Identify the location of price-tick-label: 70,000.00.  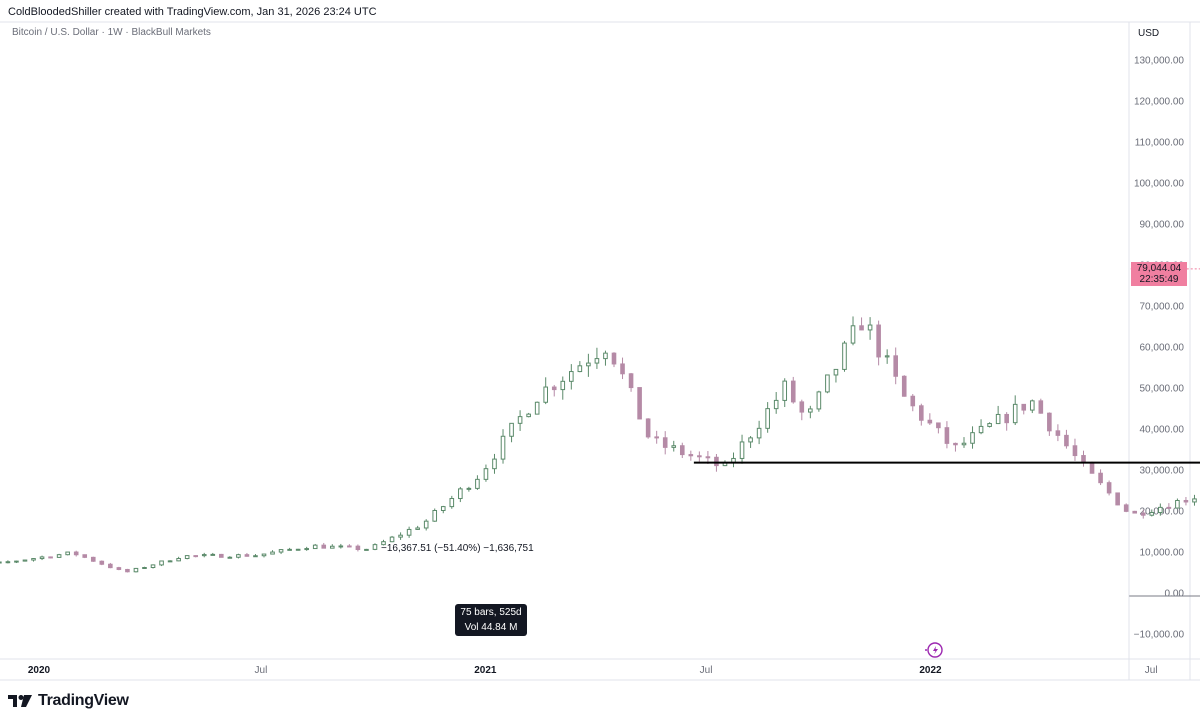
(1162, 307).